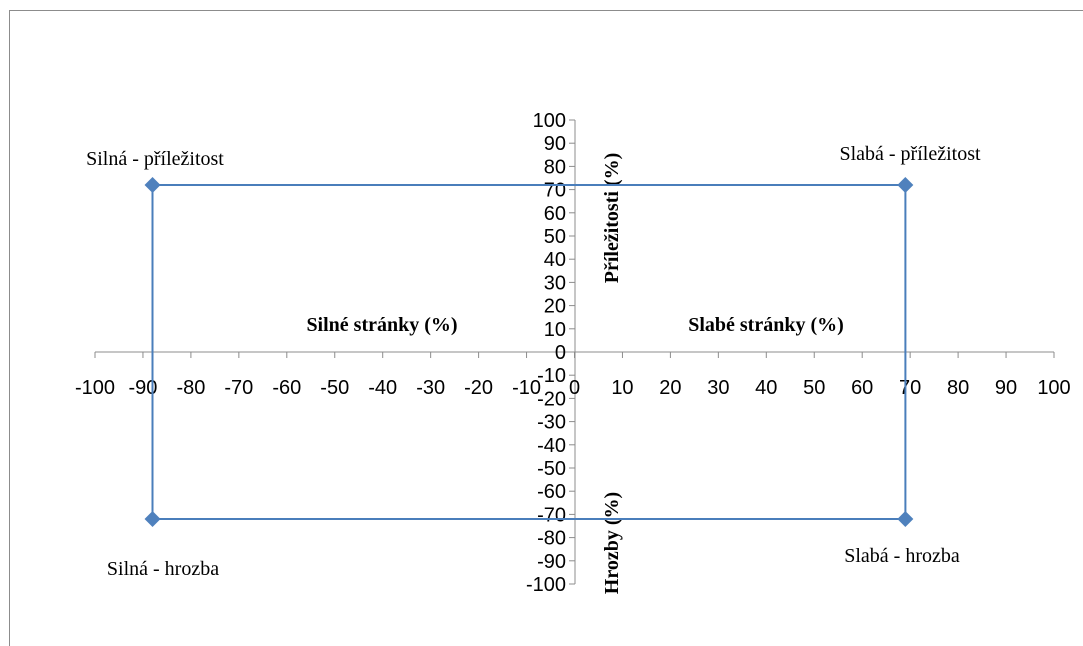  I want to click on point-label: Slabá - příležitost, so click(910, 154).